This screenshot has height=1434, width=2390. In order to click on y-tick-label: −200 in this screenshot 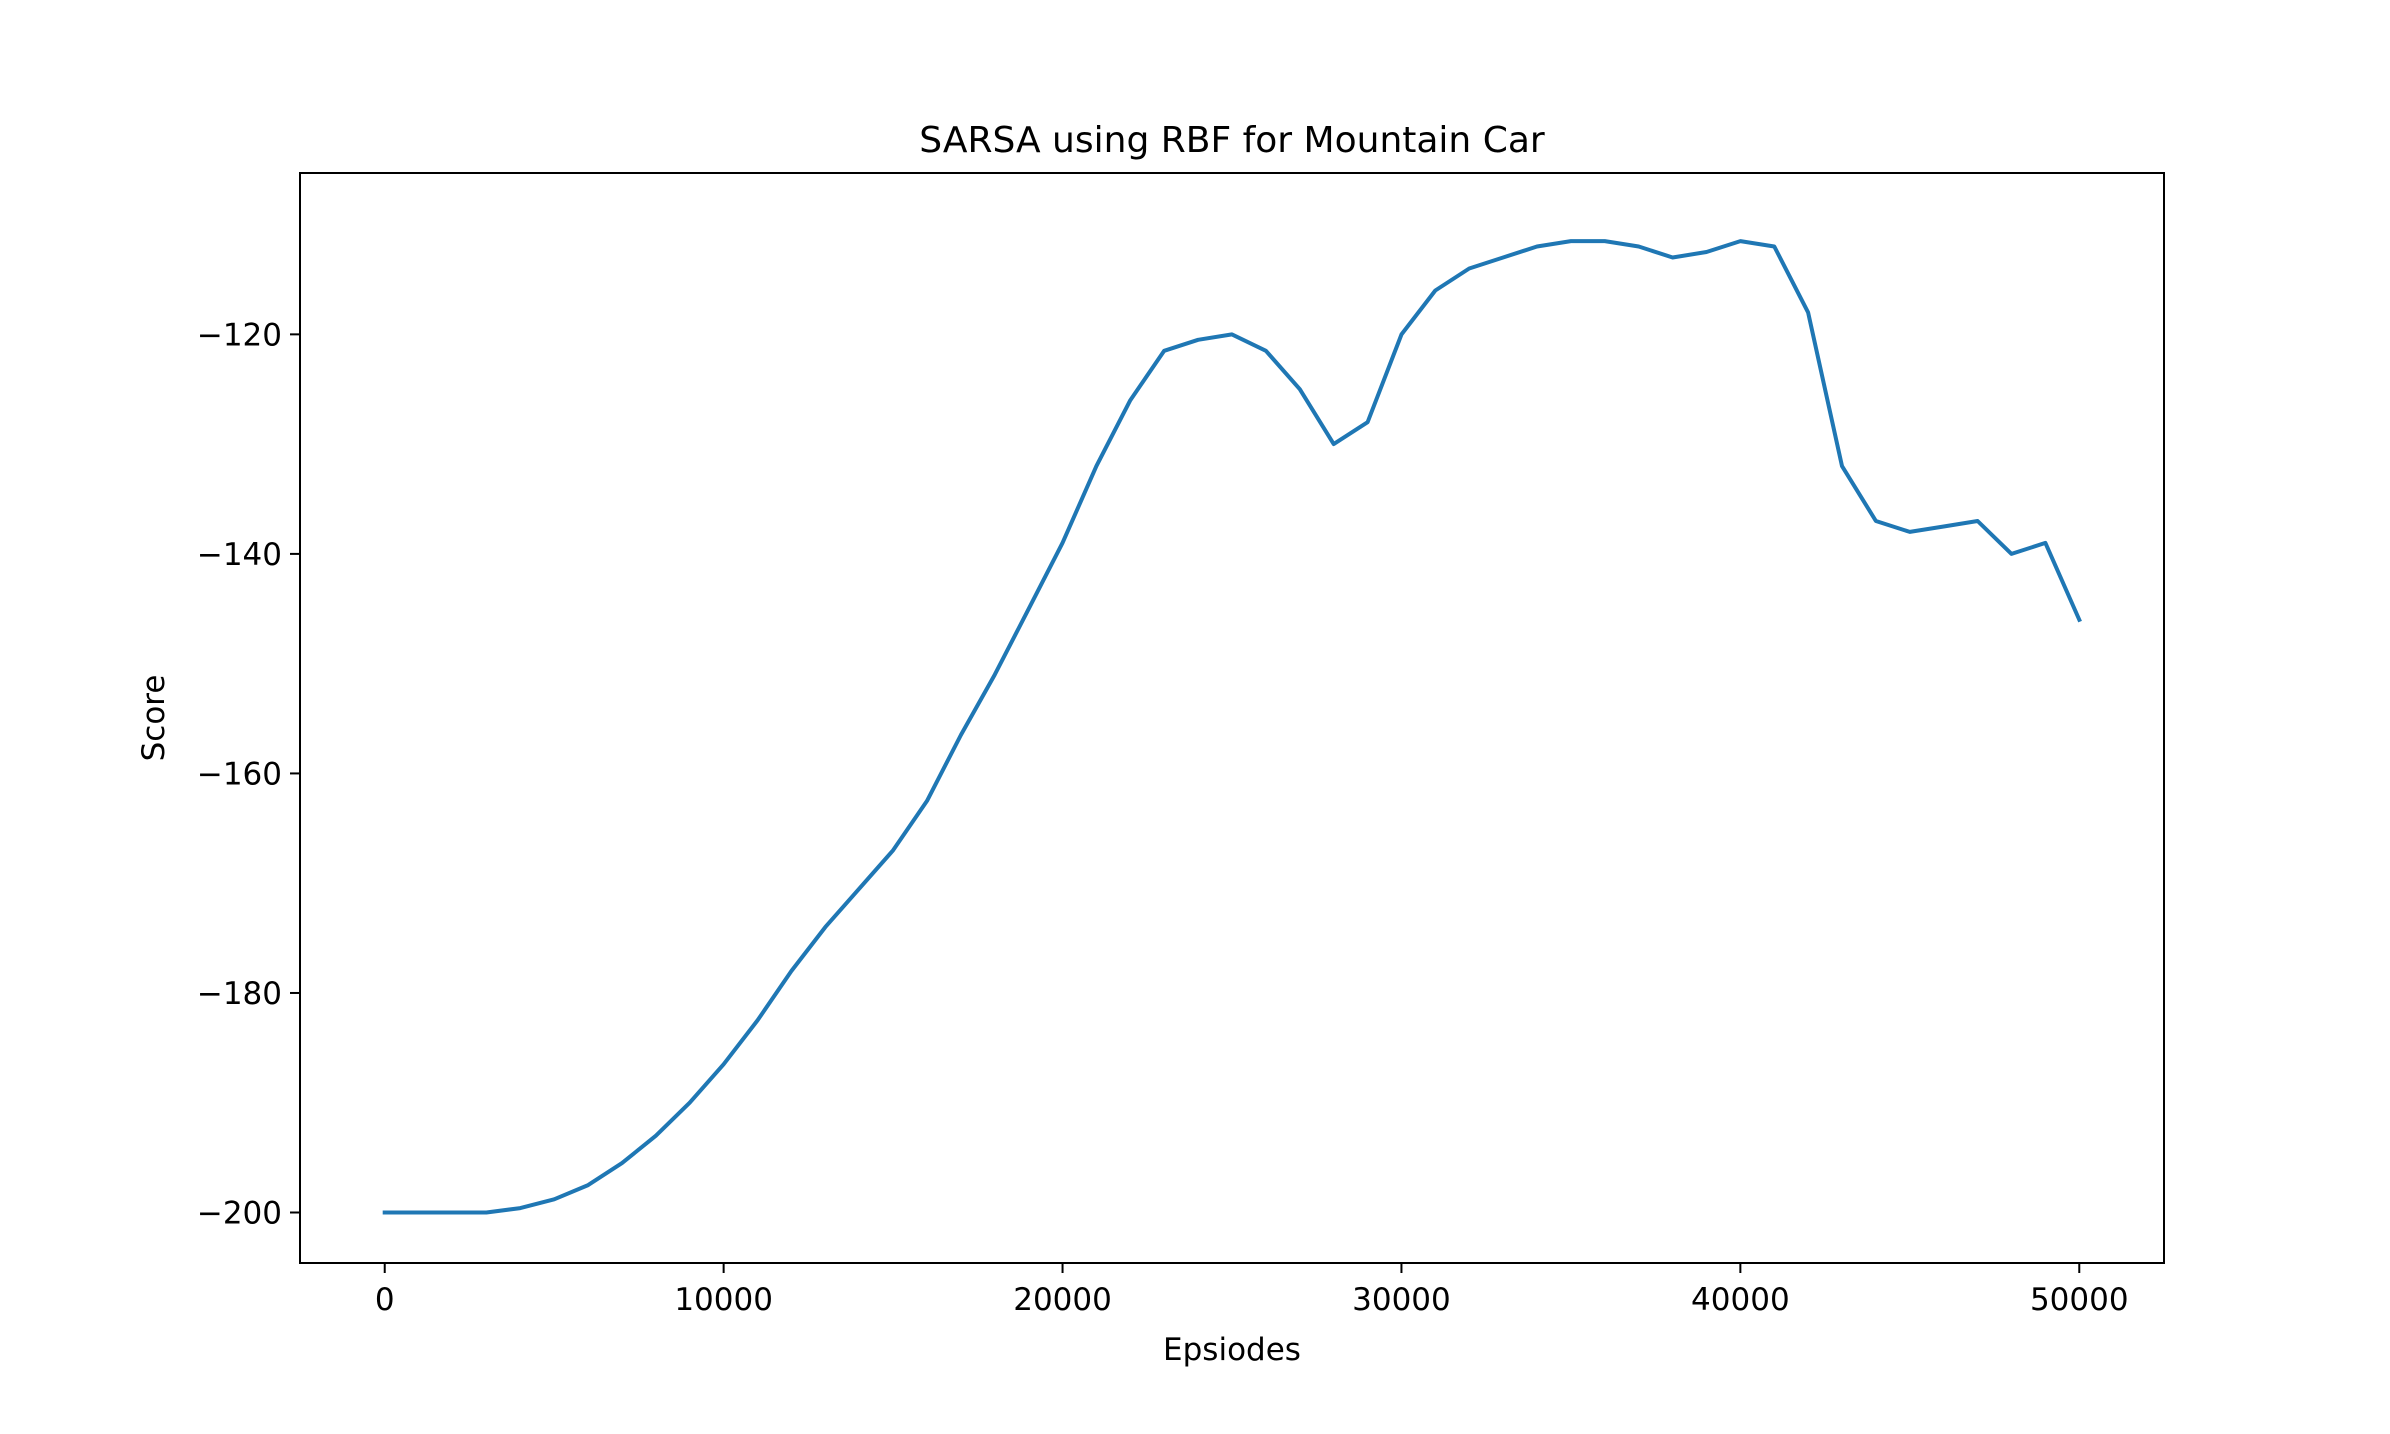, I will do `click(239, 1214)`.